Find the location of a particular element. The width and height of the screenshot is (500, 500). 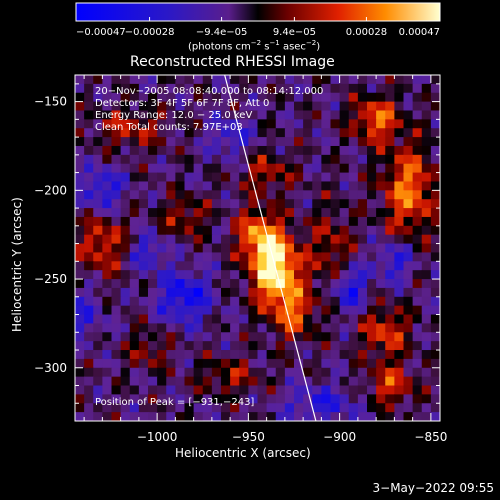

colorbar-tick-label: 9.4e−05 is located at coordinates (294, 32).